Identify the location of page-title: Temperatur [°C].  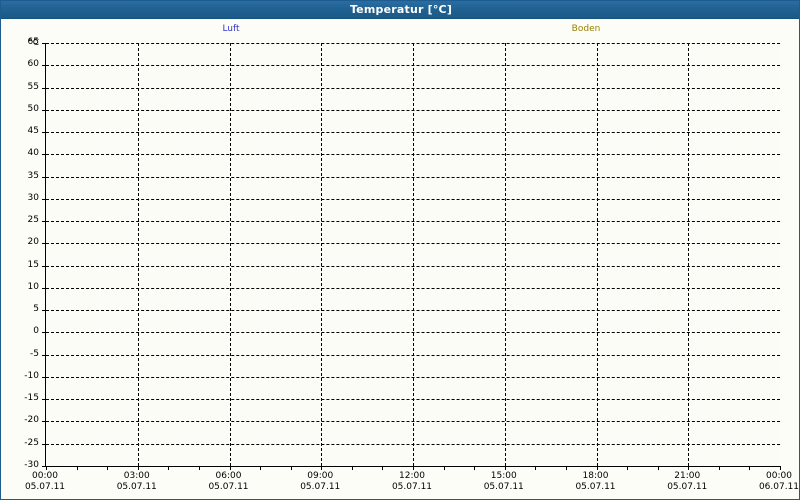
(401, 9).